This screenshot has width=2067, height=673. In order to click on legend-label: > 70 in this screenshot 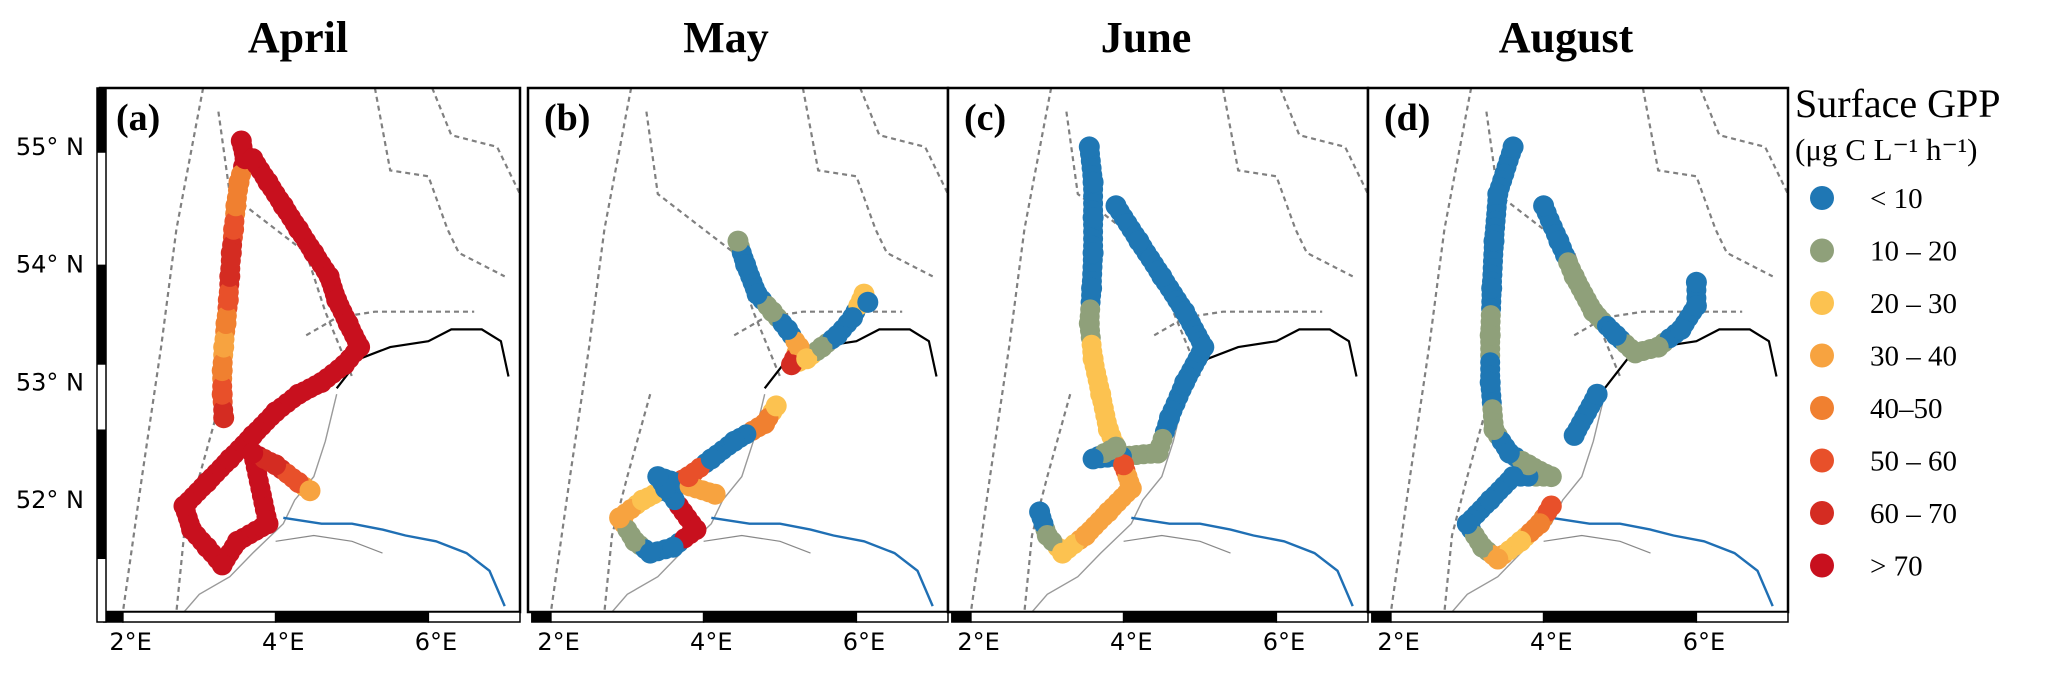, I will do `click(1896, 567)`.